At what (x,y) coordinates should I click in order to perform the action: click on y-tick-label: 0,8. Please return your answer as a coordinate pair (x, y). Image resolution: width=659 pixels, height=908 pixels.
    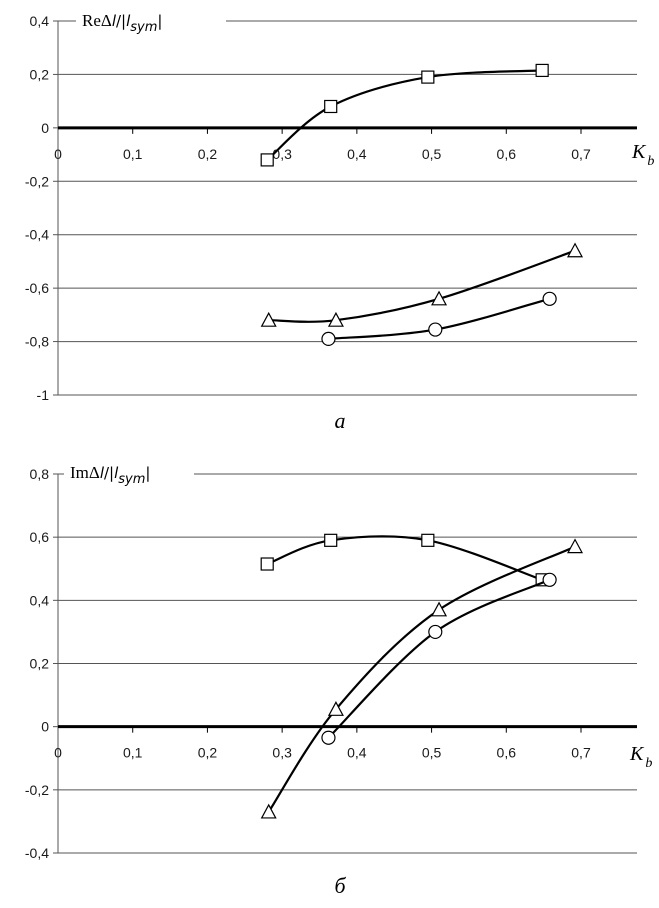
    Looking at the image, I should click on (40, 474).